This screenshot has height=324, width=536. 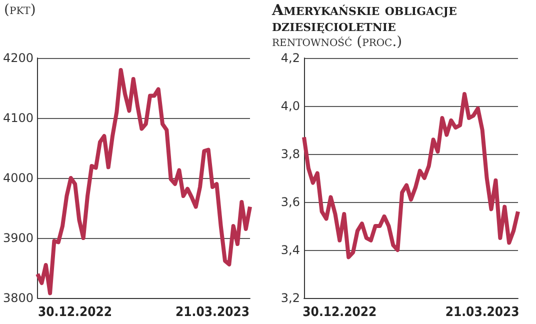 What do you see at coordinates (18, 298) in the screenshot?
I see `y-tick-label: 3800` at bounding box center [18, 298].